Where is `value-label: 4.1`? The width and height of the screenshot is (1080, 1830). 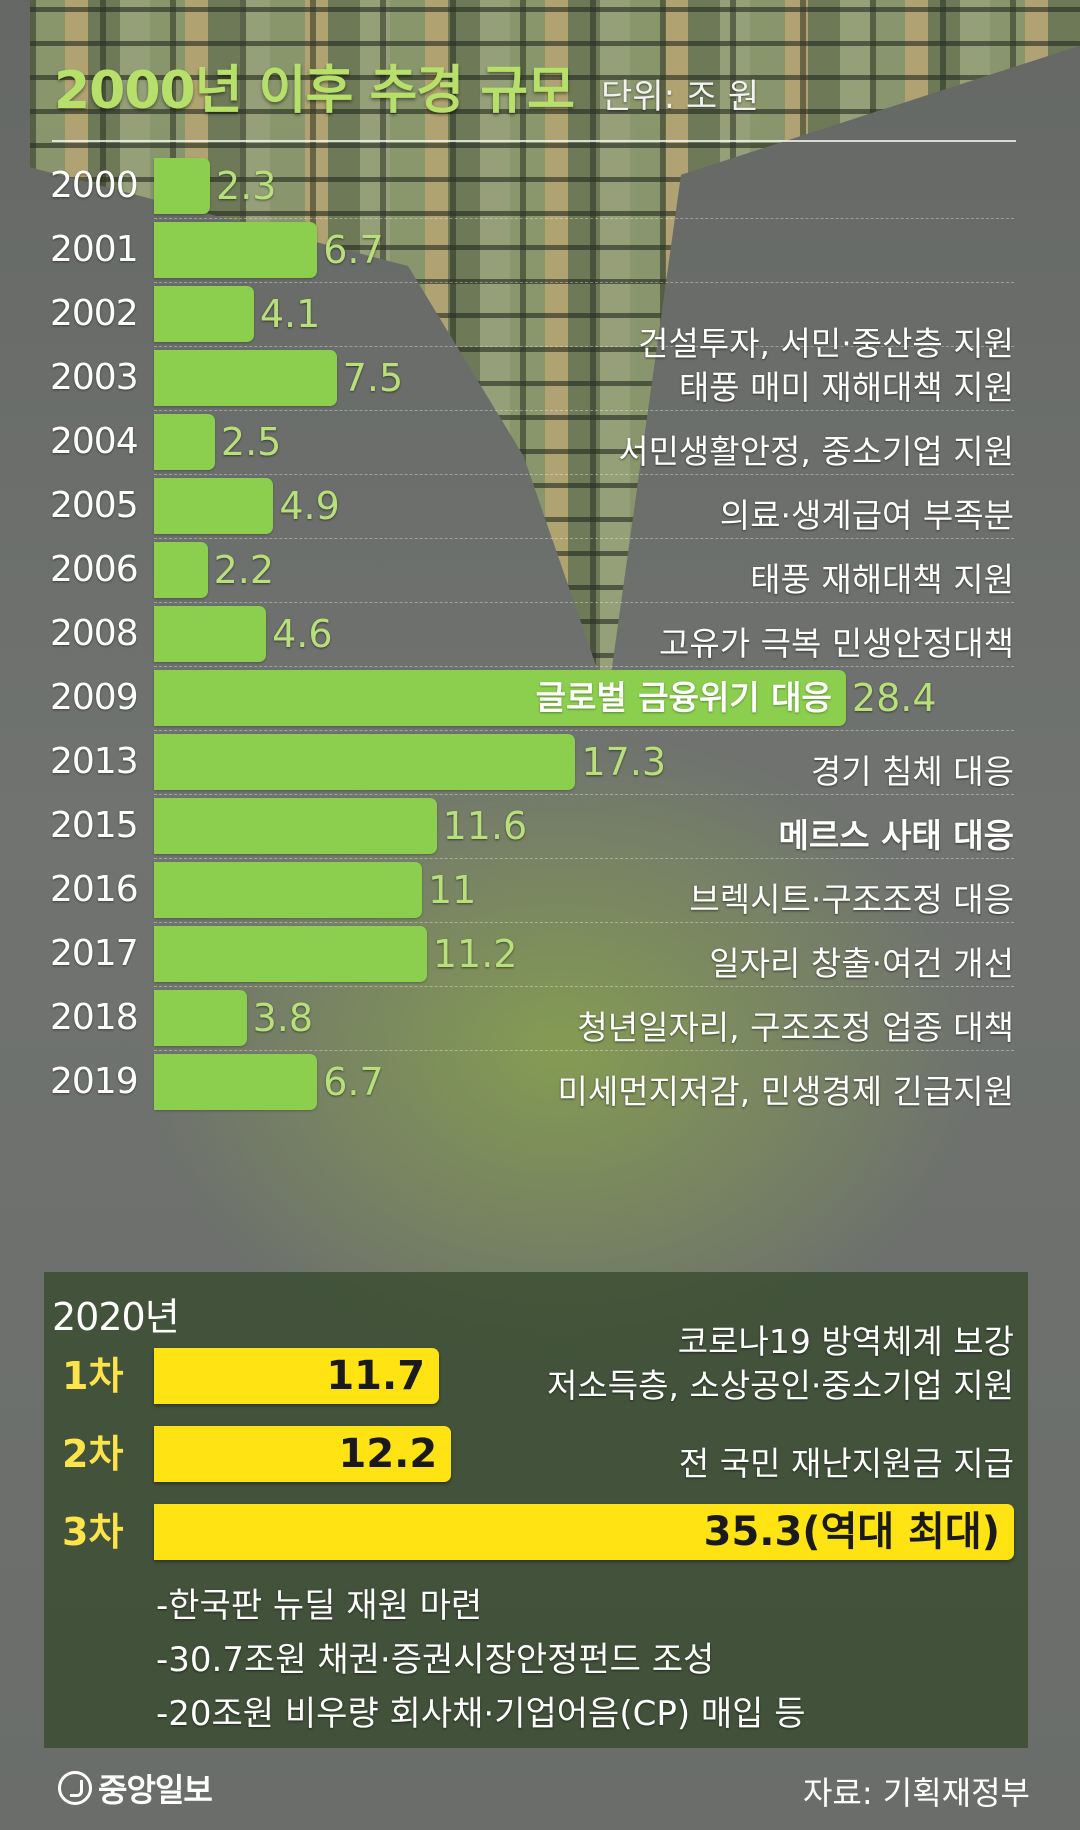 value-label: 4.1 is located at coordinates (290, 314).